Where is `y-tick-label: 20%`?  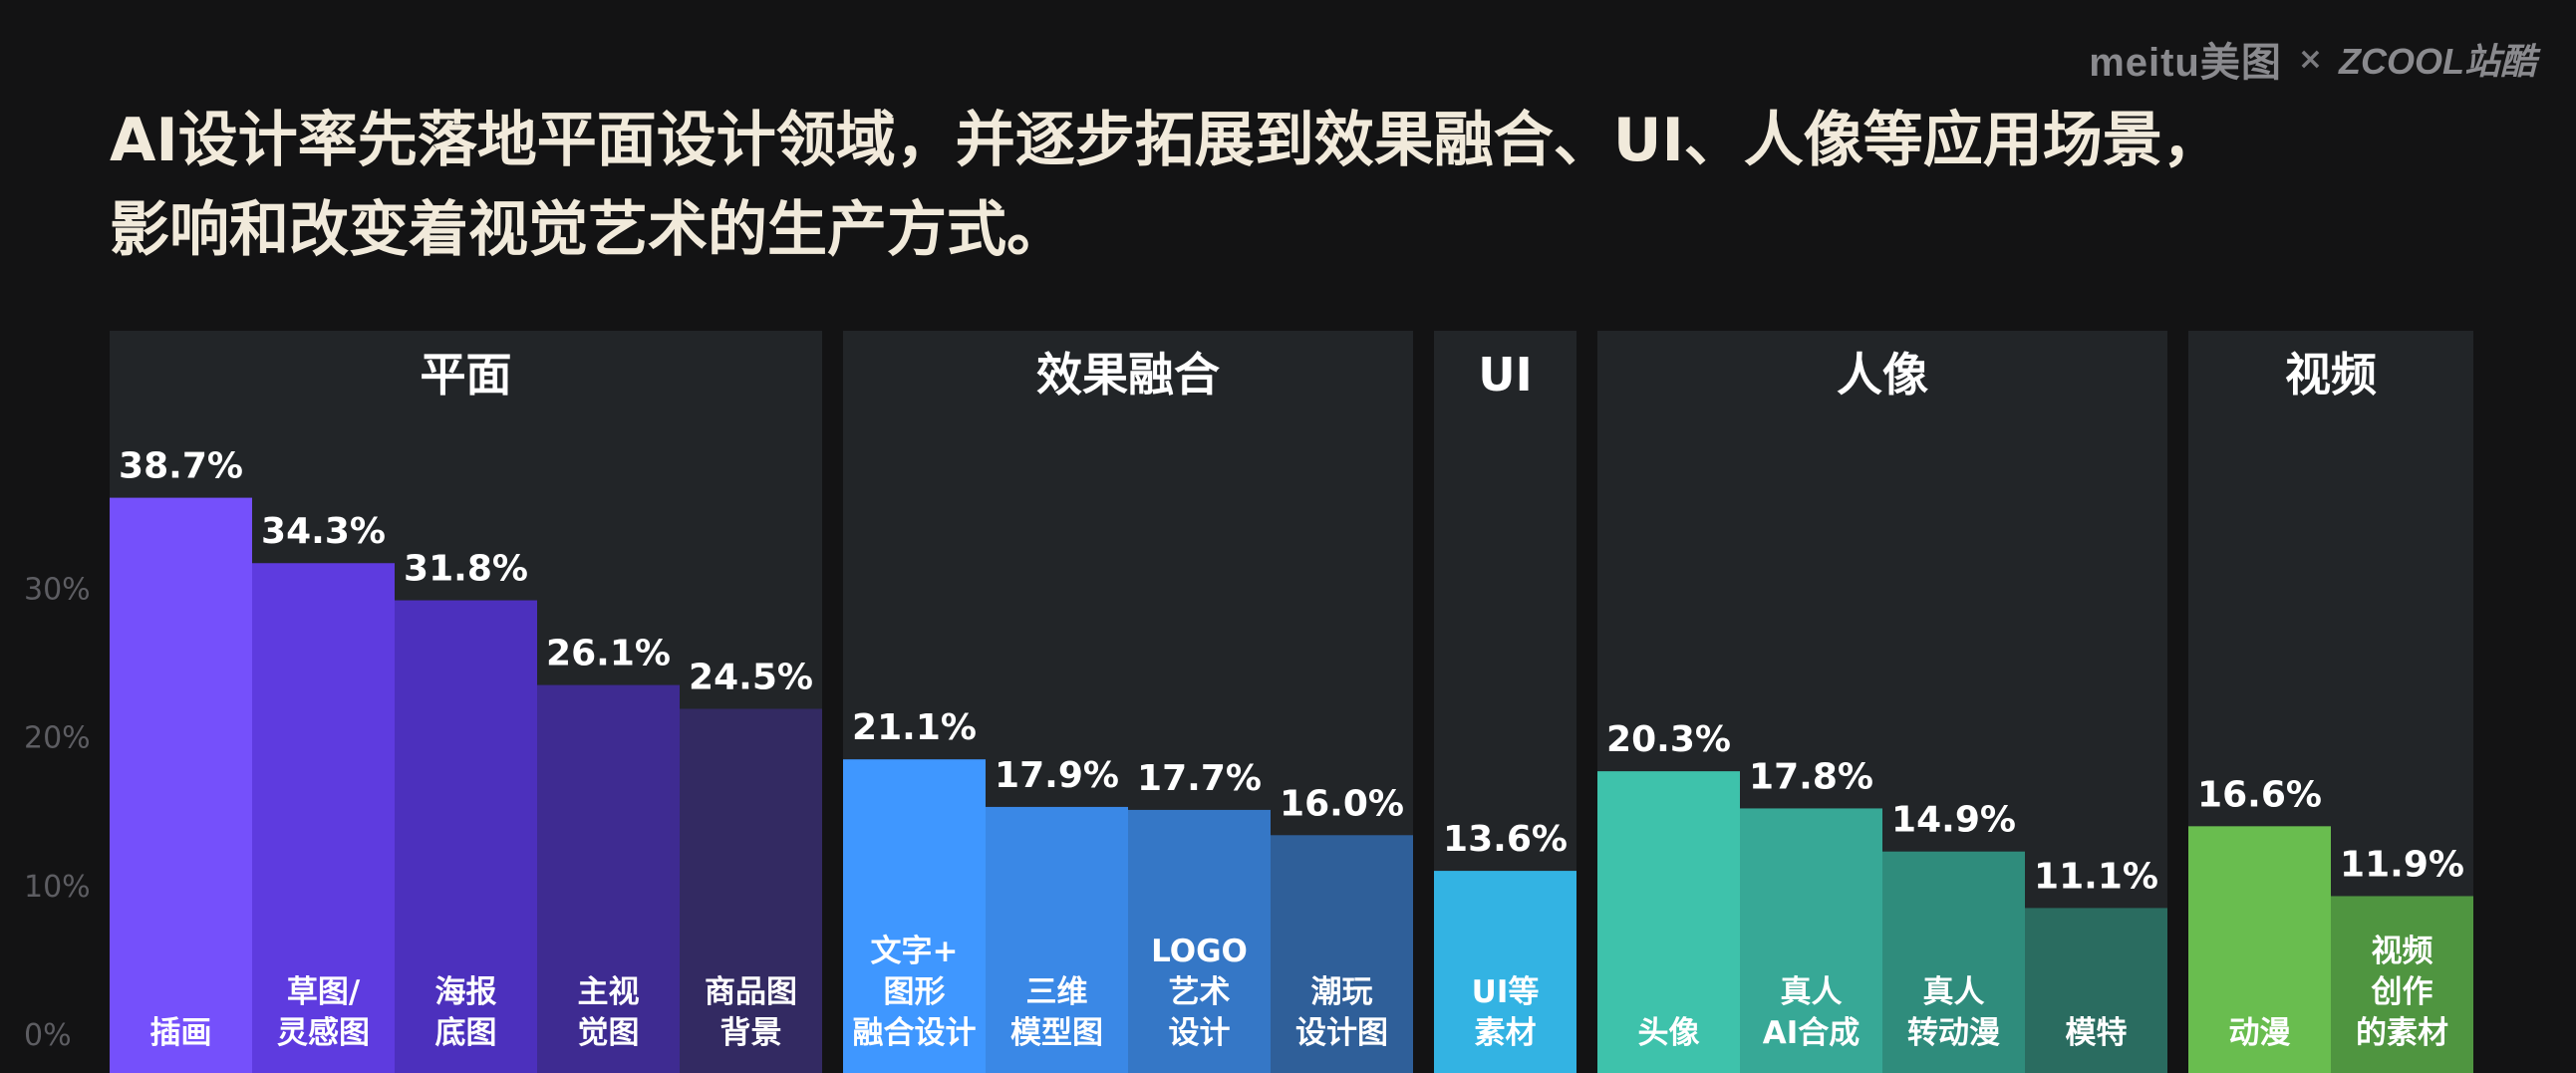
y-tick-label: 20% is located at coordinates (57, 738).